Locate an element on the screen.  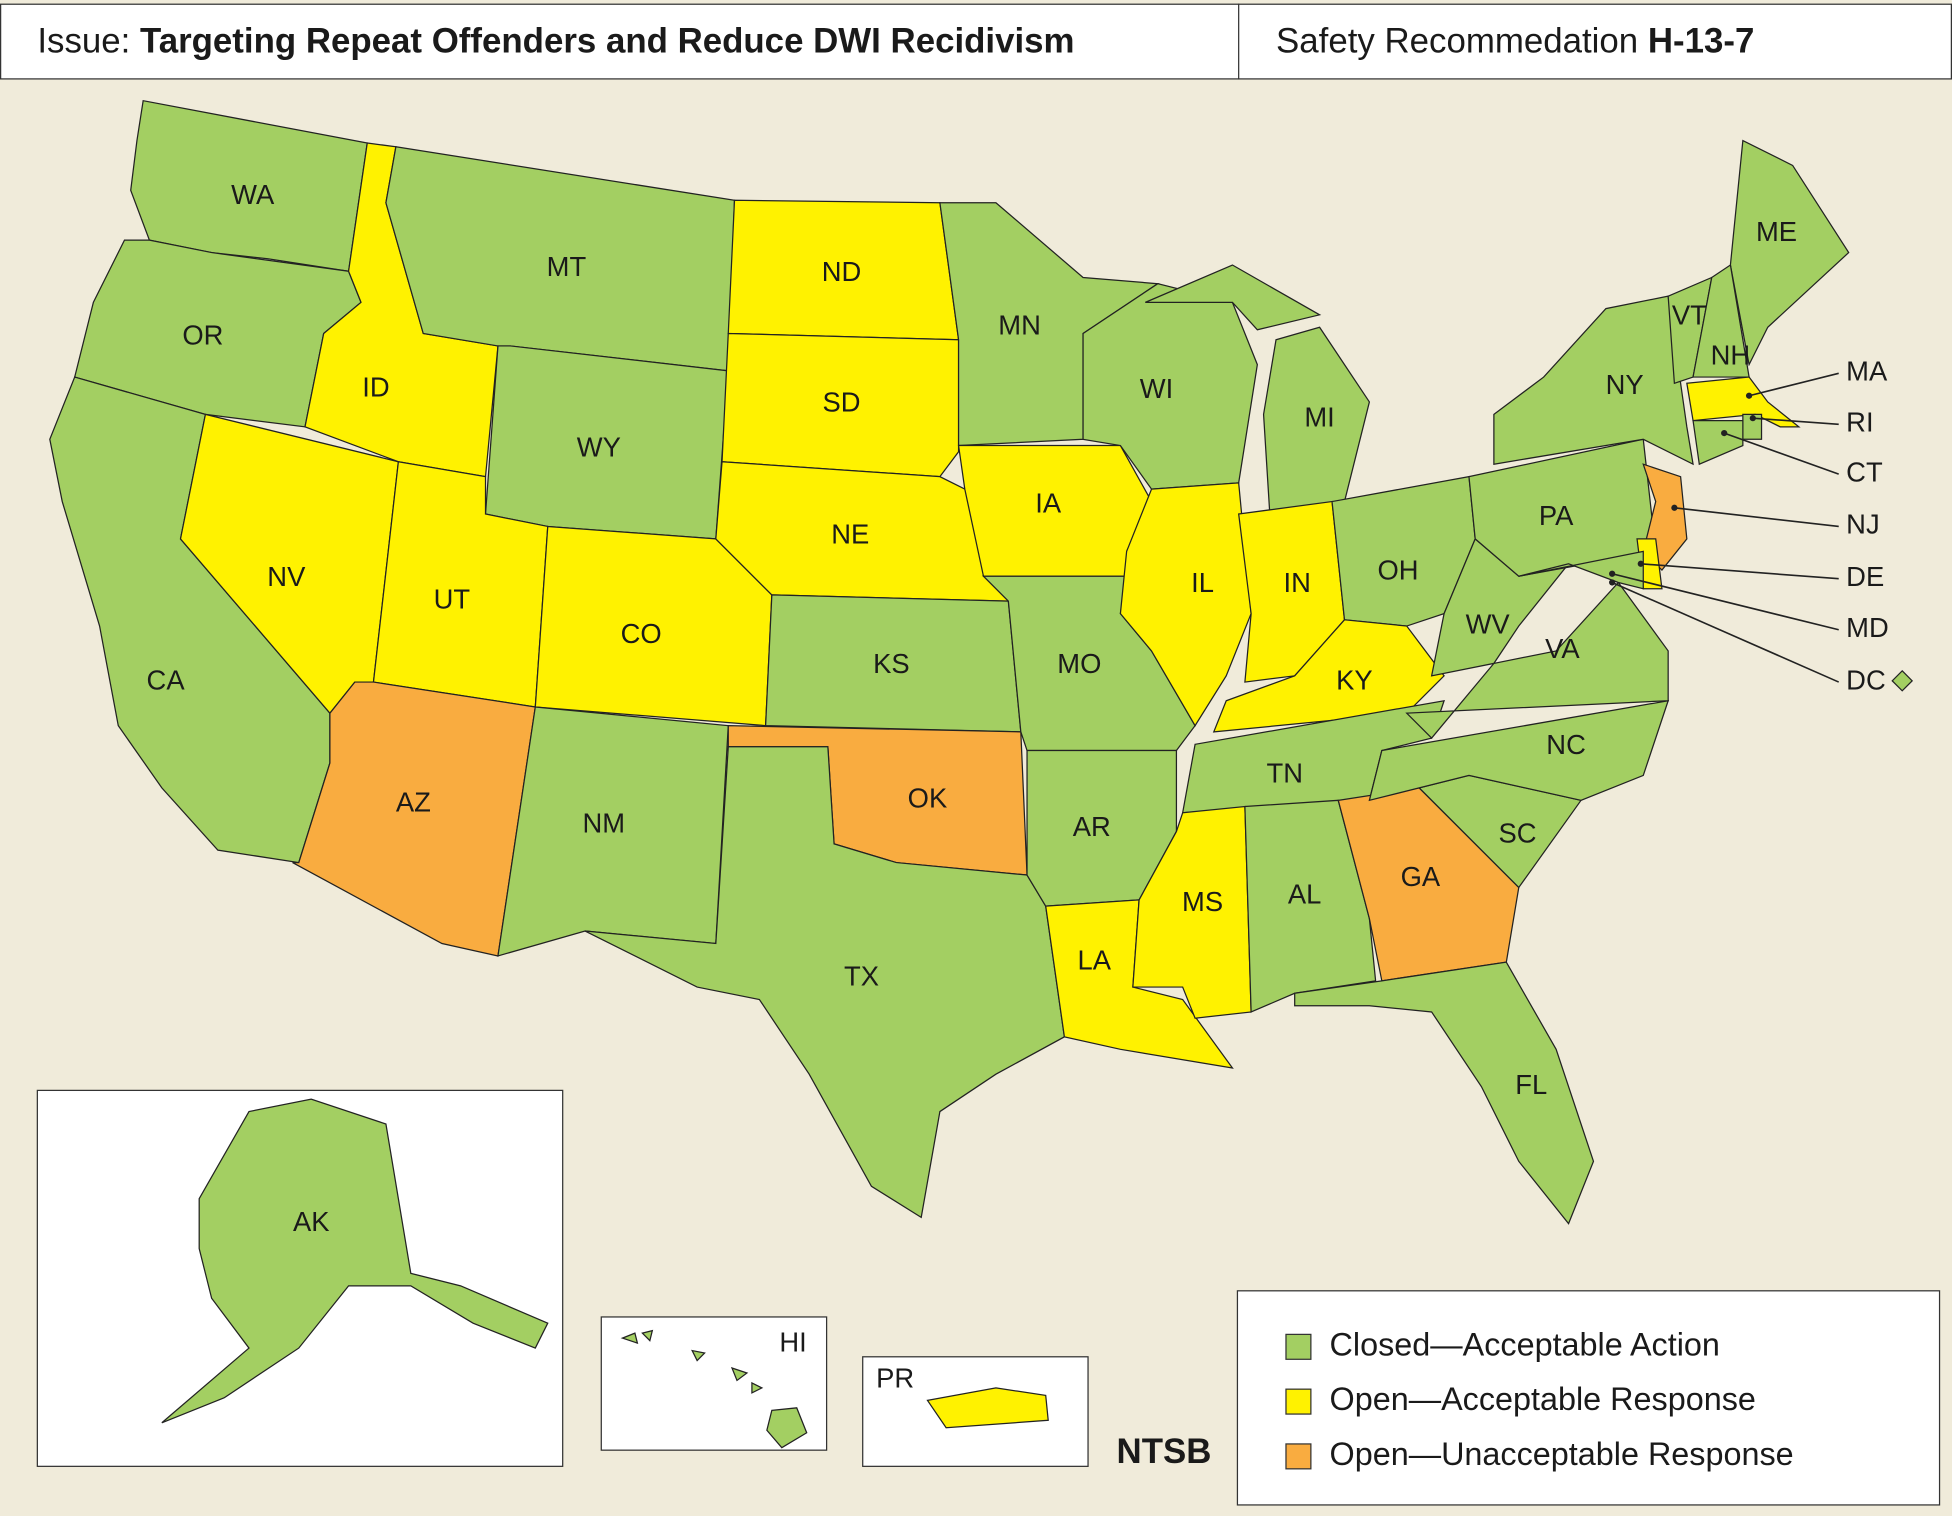
state-label: IN is located at coordinates (1296, 582).